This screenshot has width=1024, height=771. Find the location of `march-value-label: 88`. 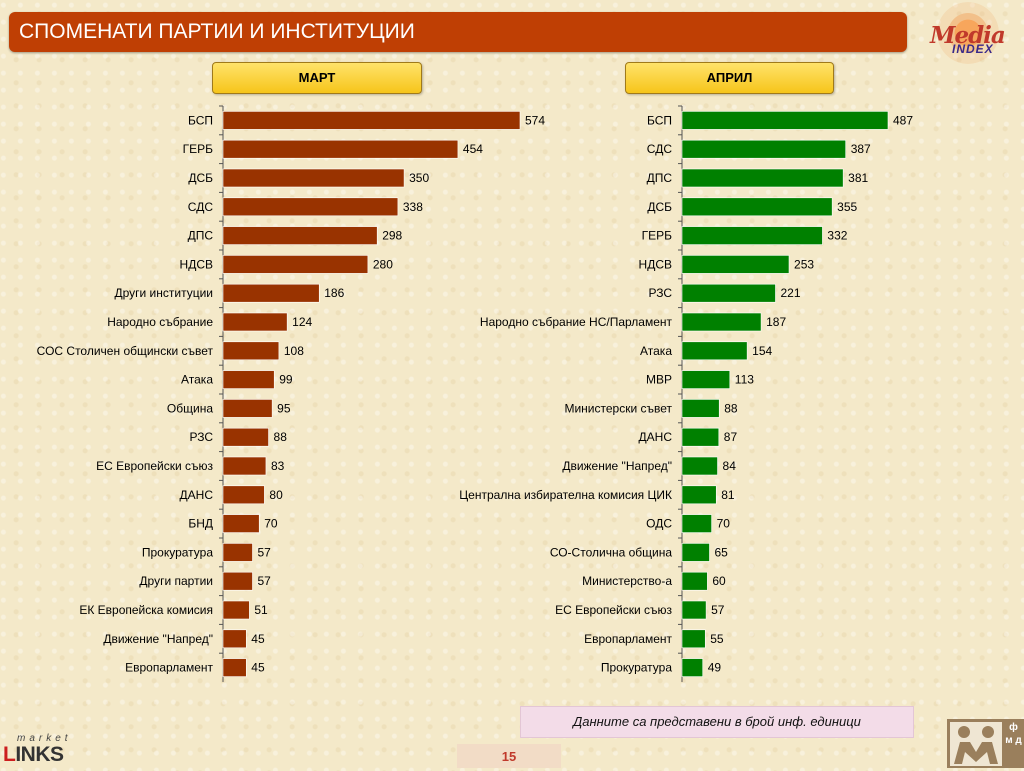

march-value-label: 88 is located at coordinates (281, 437).